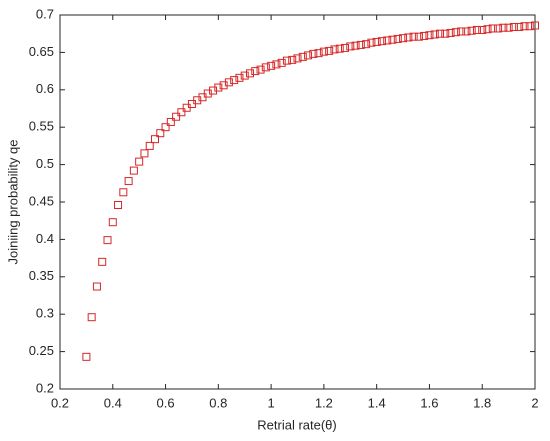 The height and width of the screenshot is (441, 550). I want to click on x-tick-label: 0.4, so click(113, 402).